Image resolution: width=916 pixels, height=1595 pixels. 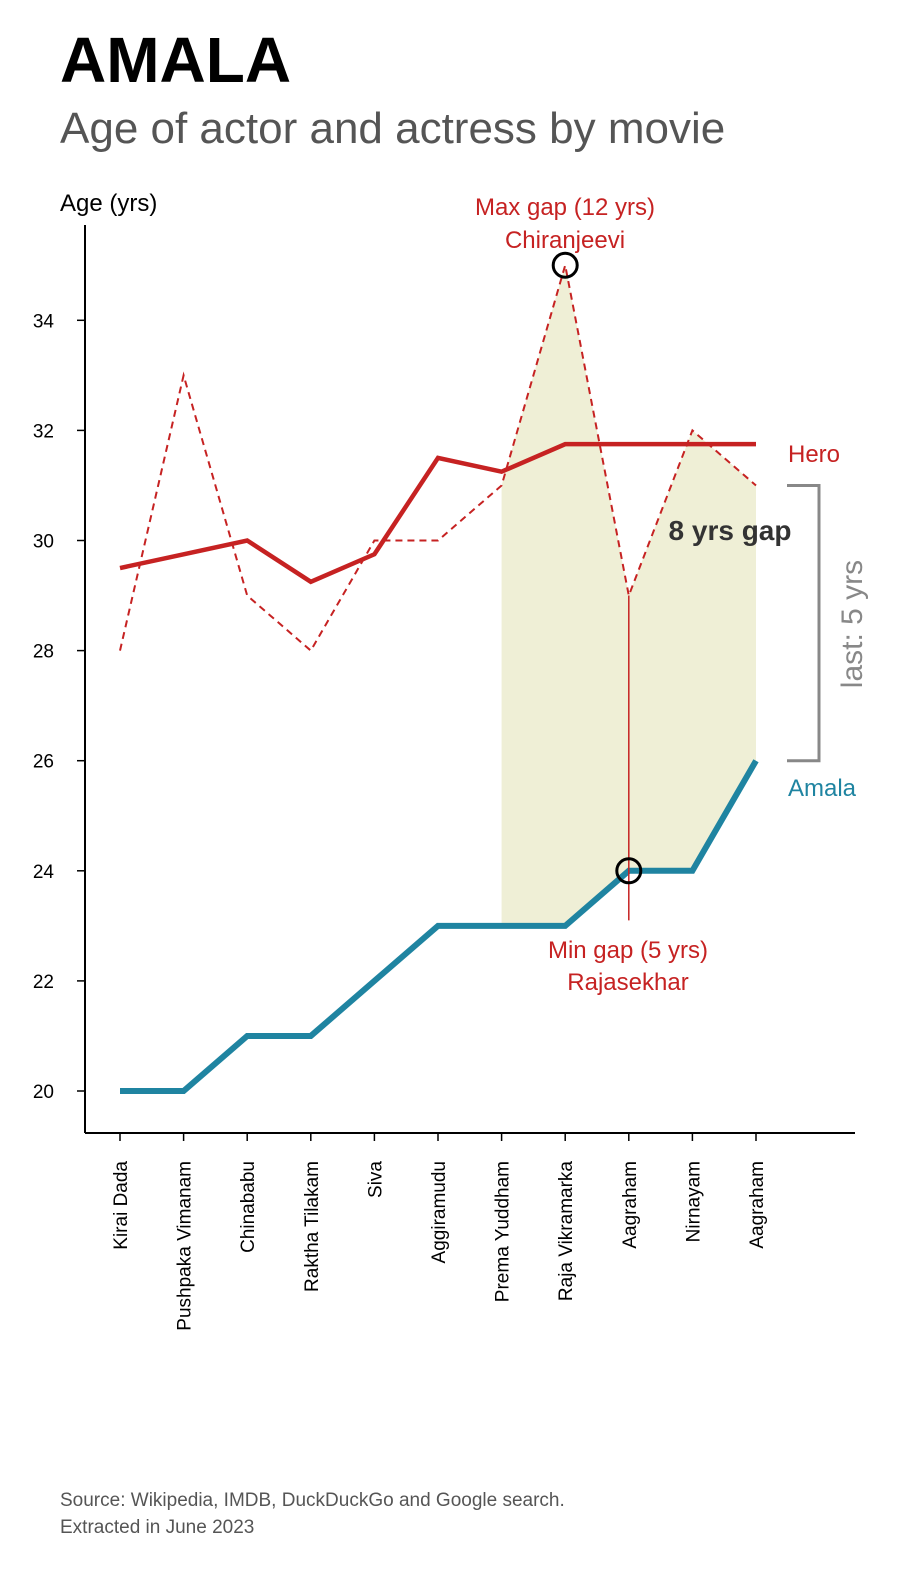 I want to click on last-gap-bracket, so click(x=804, y=623).